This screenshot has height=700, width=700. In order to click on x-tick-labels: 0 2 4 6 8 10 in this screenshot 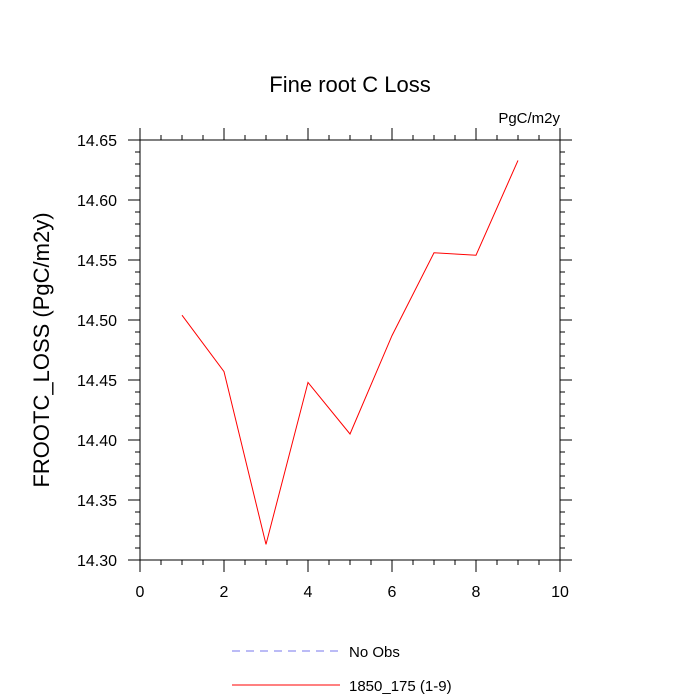, I will do `click(352, 592)`.